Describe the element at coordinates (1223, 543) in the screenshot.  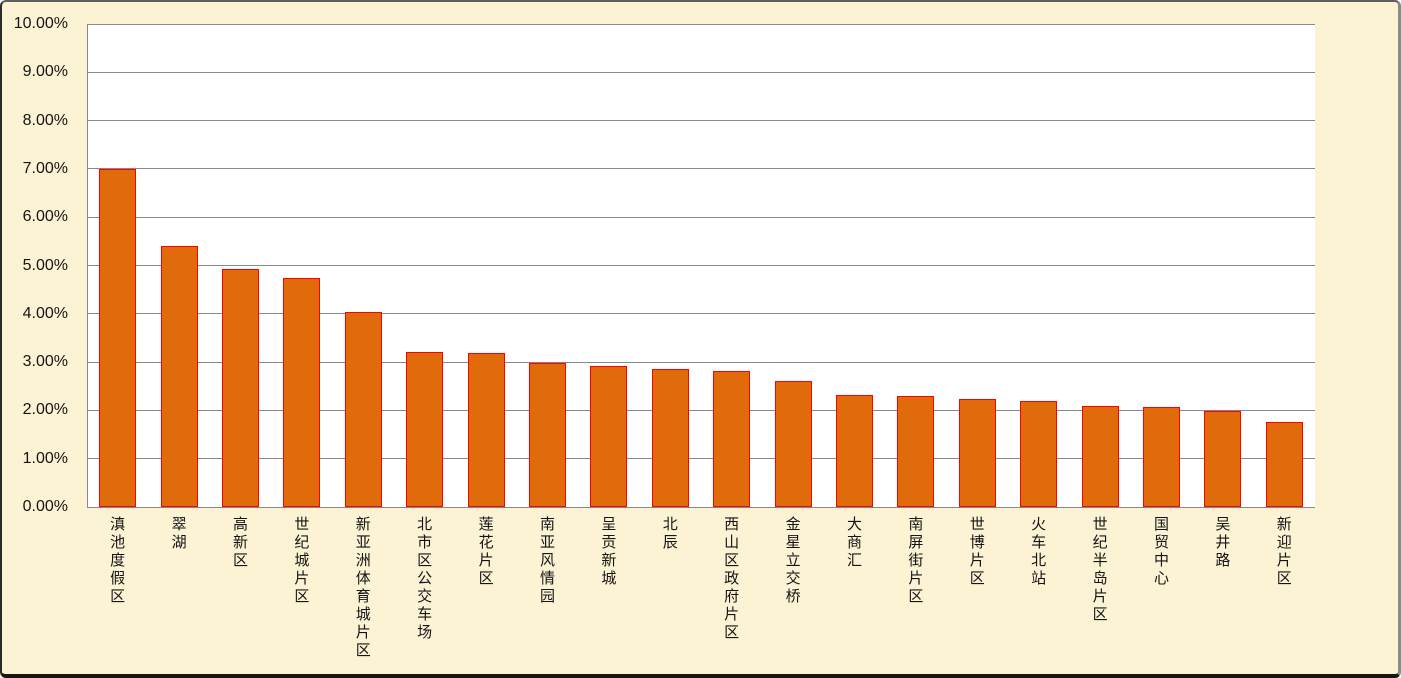
I see `x-axis-category-label: 吴井路` at that location.